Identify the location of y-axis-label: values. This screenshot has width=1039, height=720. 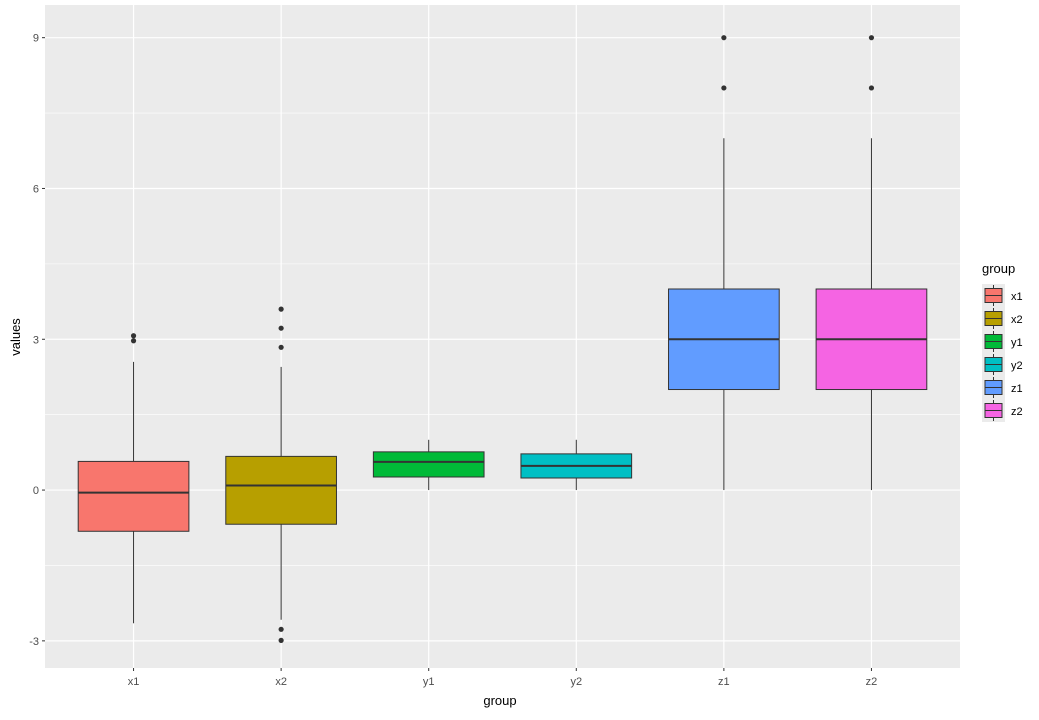
(15, 337).